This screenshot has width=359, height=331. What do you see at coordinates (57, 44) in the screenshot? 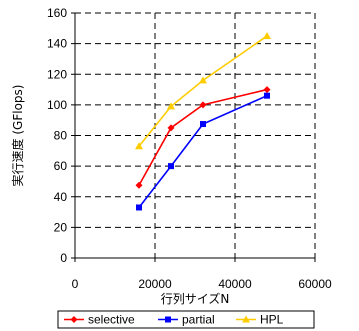
I see `y-tick-label: 140` at bounding box center [57, 44].